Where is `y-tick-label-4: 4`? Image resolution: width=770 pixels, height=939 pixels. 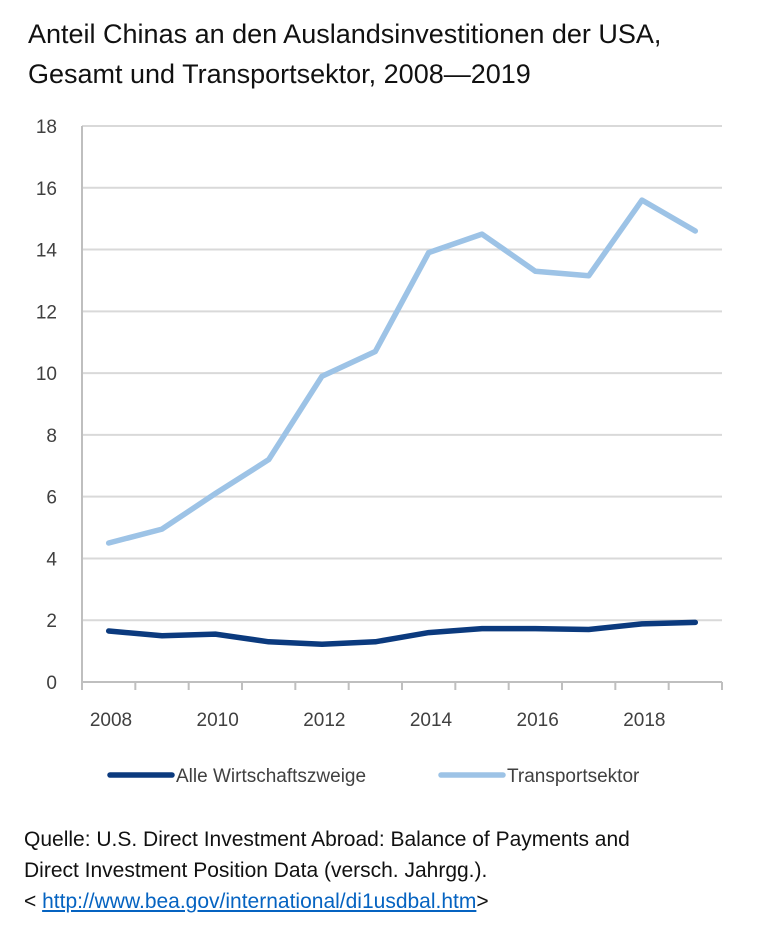
y-tick-label-4: 4 is located at coordinates (51, 559).